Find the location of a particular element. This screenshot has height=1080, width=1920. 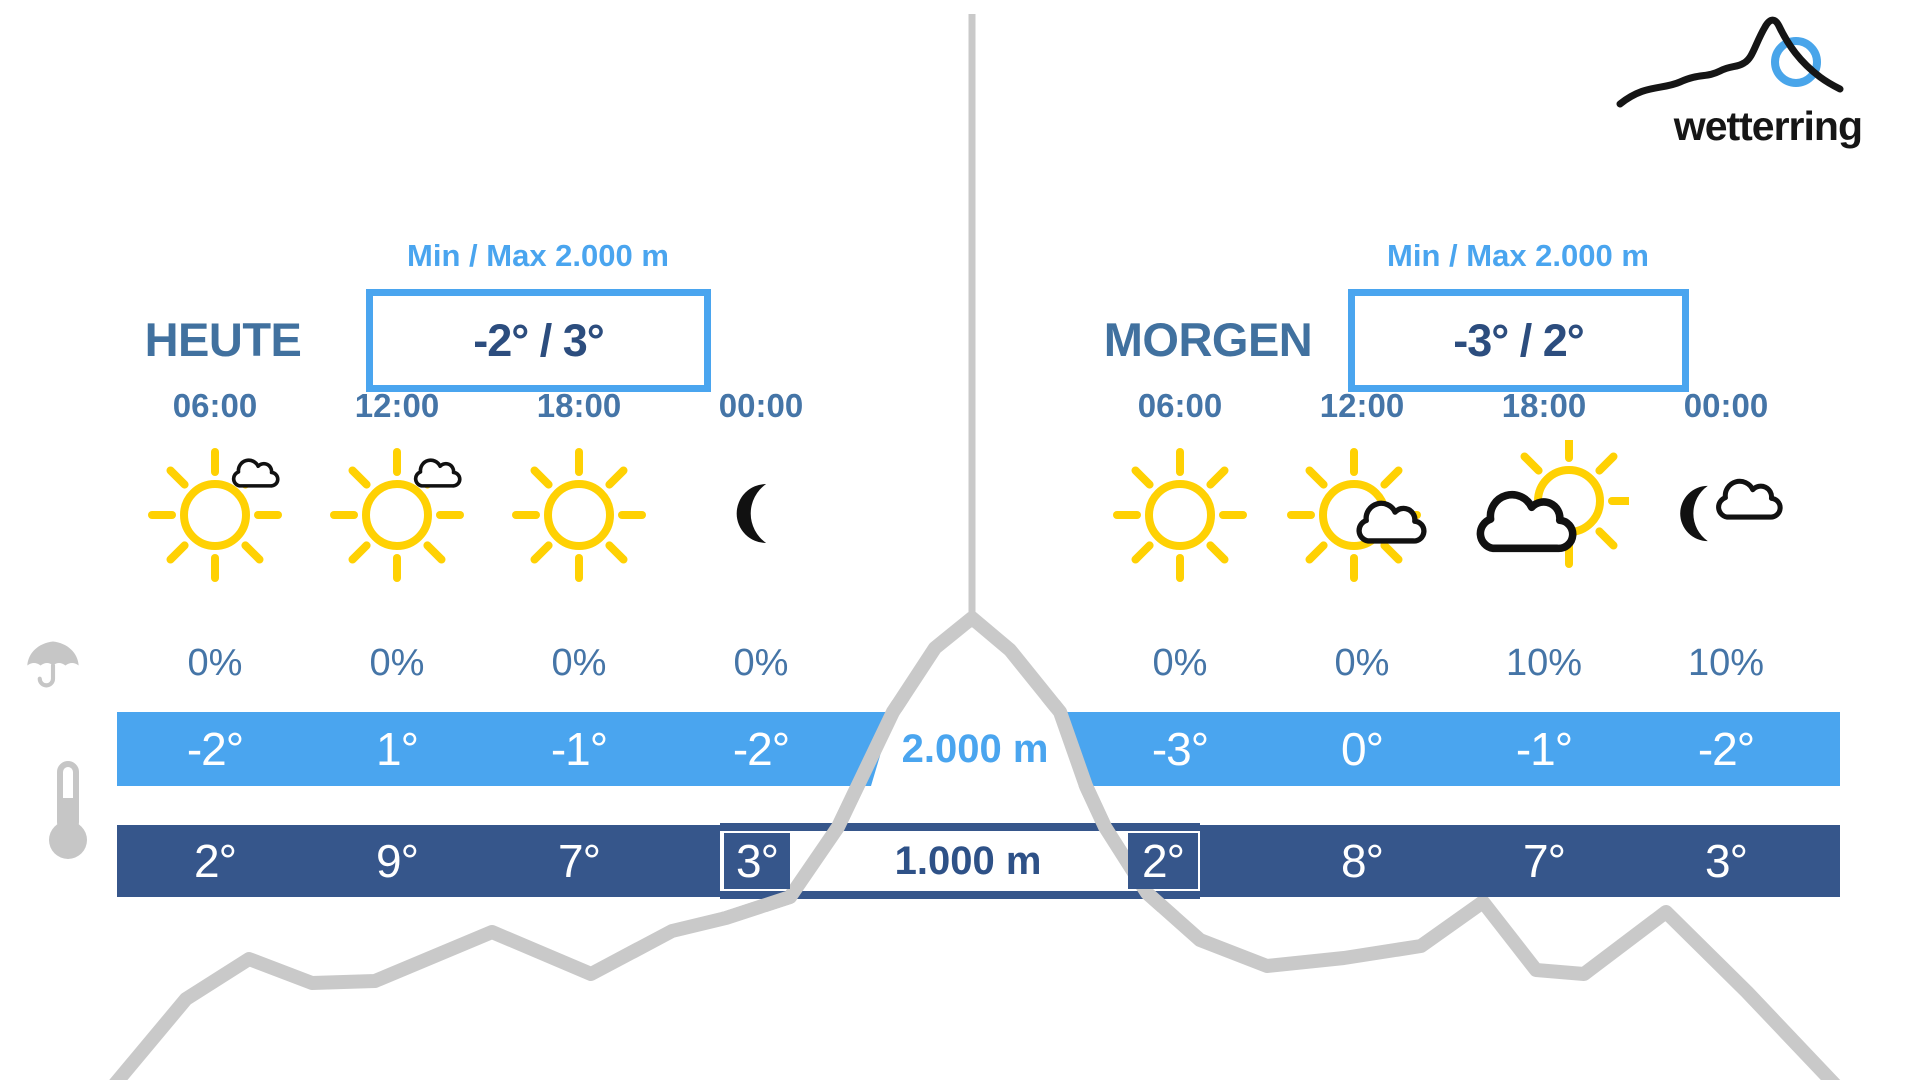

temp2000-morgen-1200: 0° is located at coordinates (1362, 749).